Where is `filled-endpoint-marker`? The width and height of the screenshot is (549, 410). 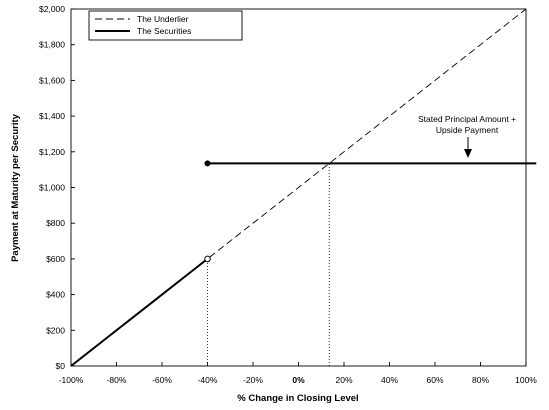
filled-endpoint-marker is located at coordinates (207, 163).